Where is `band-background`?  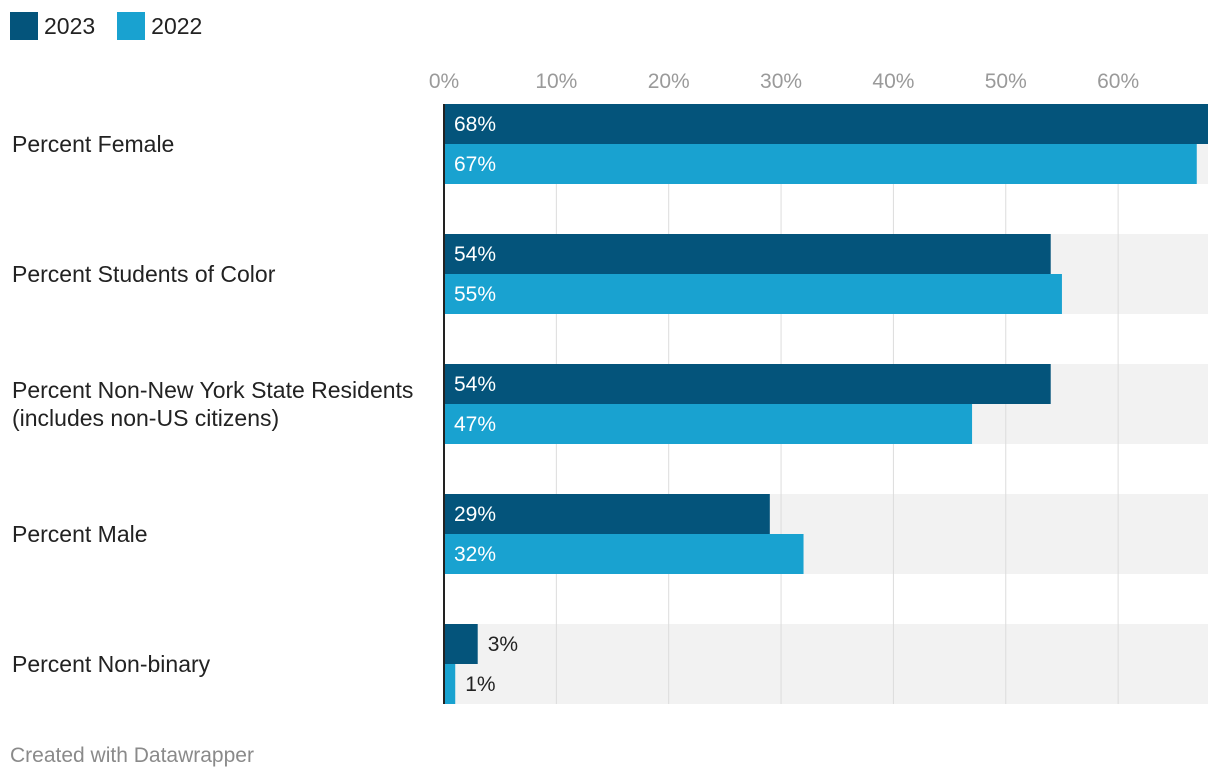 band-background is located at coordinates (826, 664).